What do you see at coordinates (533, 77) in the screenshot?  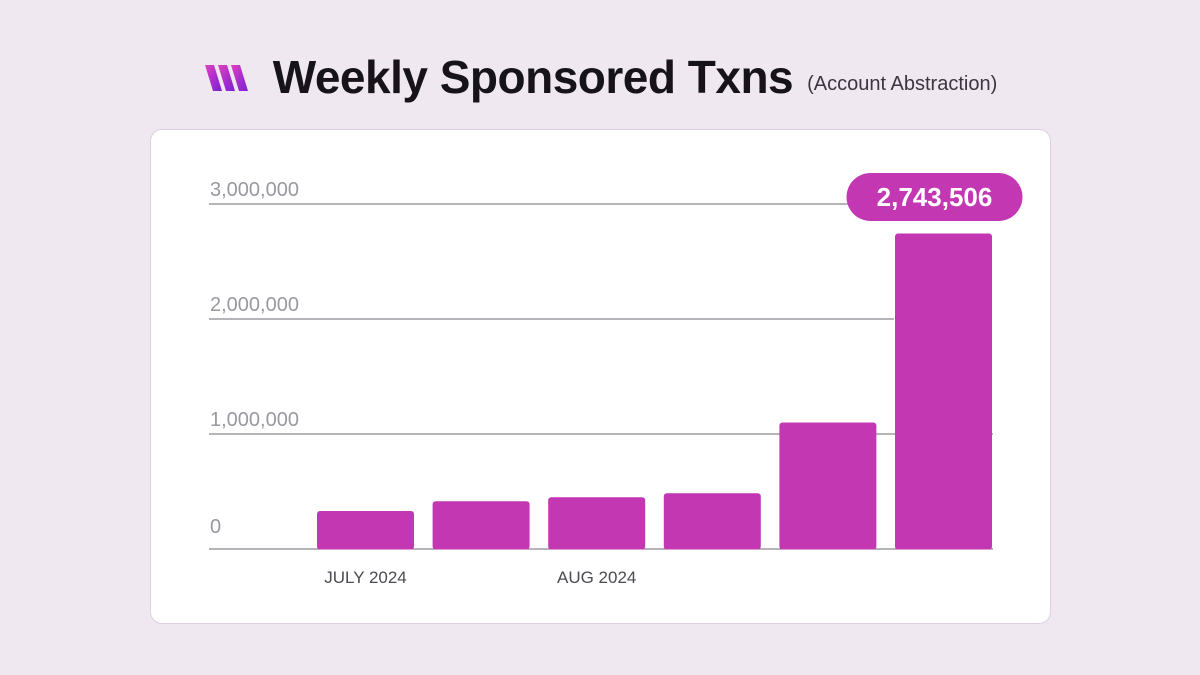 I see `chart-title: Weekly Sponsored Txns` at bounding box center [533, 77].